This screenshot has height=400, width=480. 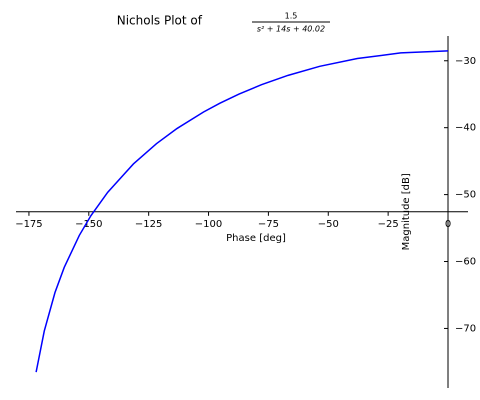 What do you see at coordinates (465, 128) in the screenshot?
I see `y-tick-label: −40` at bounding box center [465, 128].